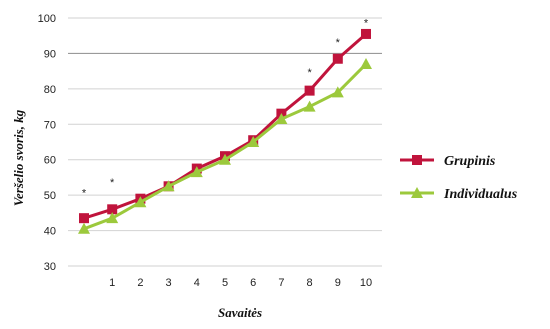 This screenshot has width=550, height=329. I want to click on x-tick-label: 4, so click(197, 283).